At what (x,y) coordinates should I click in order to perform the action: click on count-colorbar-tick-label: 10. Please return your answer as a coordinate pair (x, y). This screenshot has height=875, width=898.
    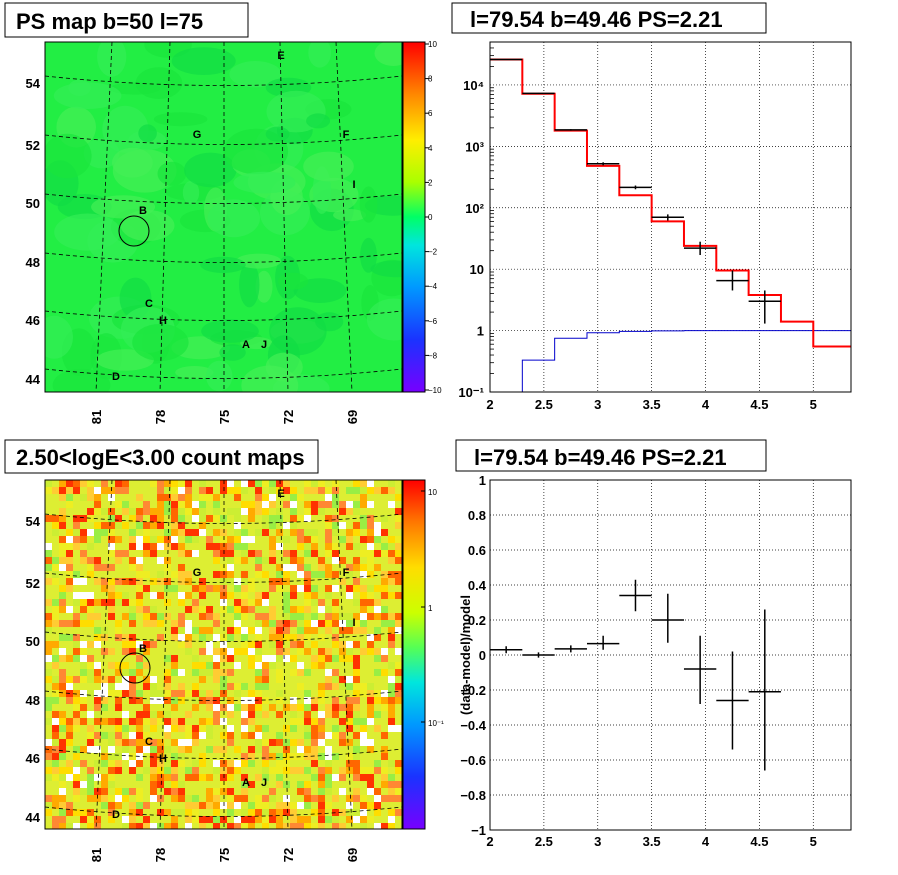
    Looking at the image, I should click on (432, 492).